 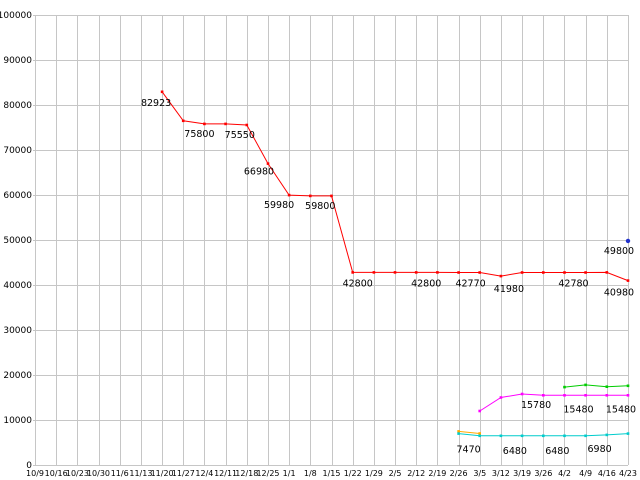 What do you see at coordinates (469, 442) in the screenshot?
I see `series-price-orange: 7470` at bounding box center [469, 442].